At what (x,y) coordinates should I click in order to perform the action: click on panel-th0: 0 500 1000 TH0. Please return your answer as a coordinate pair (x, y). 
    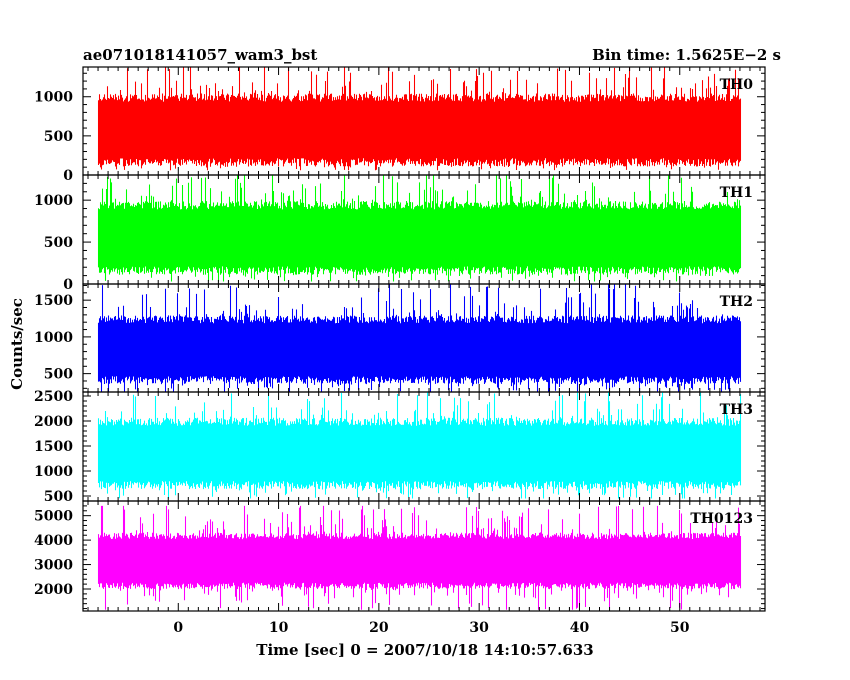
    Looking at the image, I should click on (400, 125).